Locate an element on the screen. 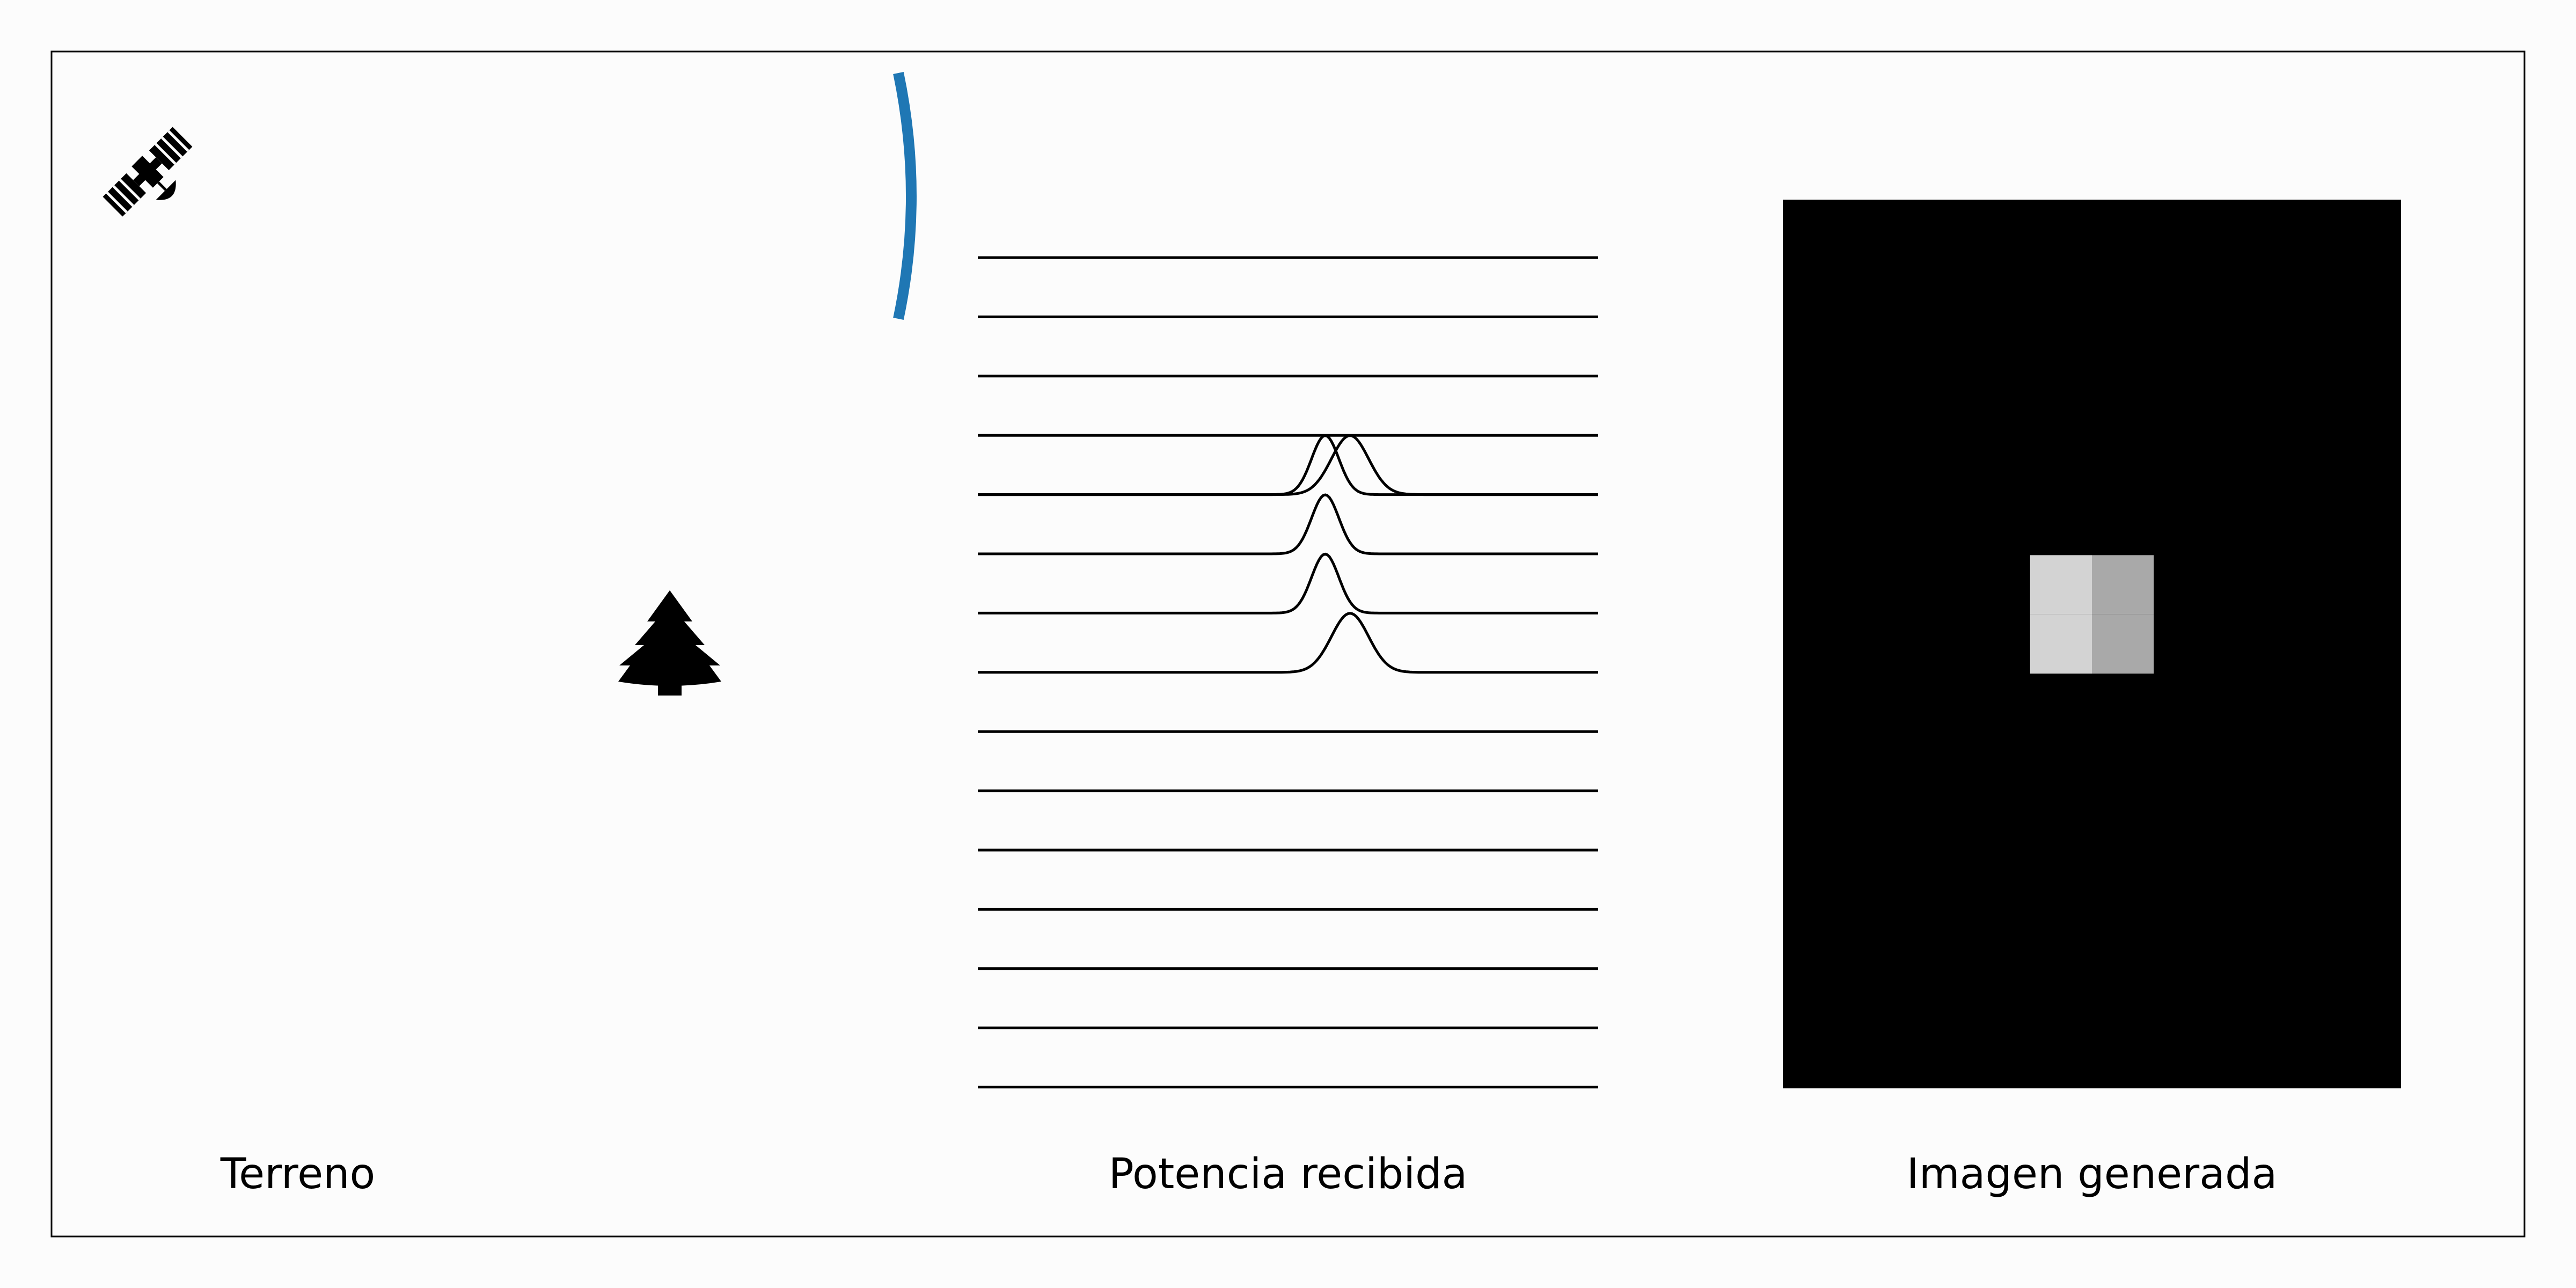  satellite-icon is located at coordinates (148, 172).